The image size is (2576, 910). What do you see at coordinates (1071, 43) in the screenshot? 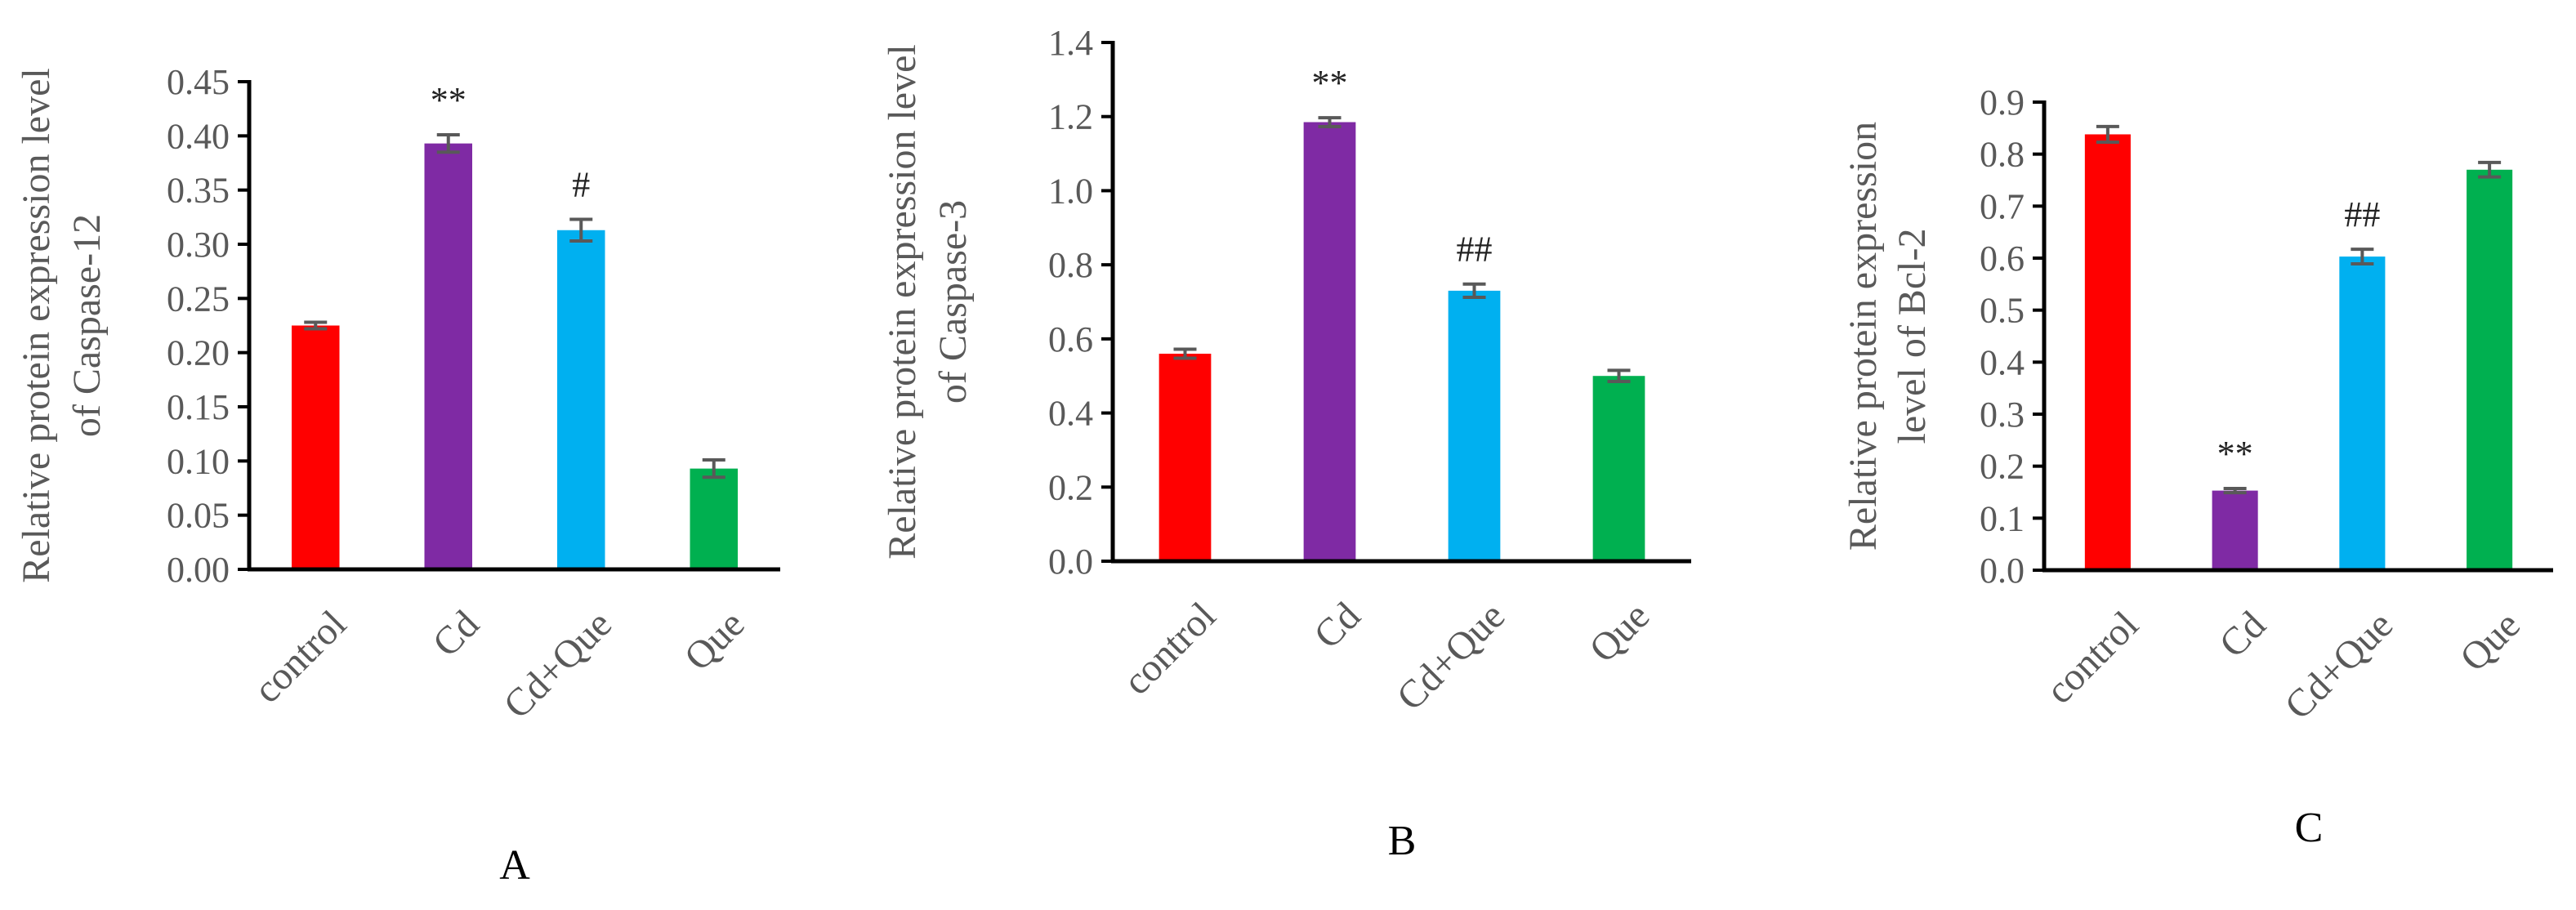
I see `y-tick-label: 1.4` at bounding box center [1071, 43].